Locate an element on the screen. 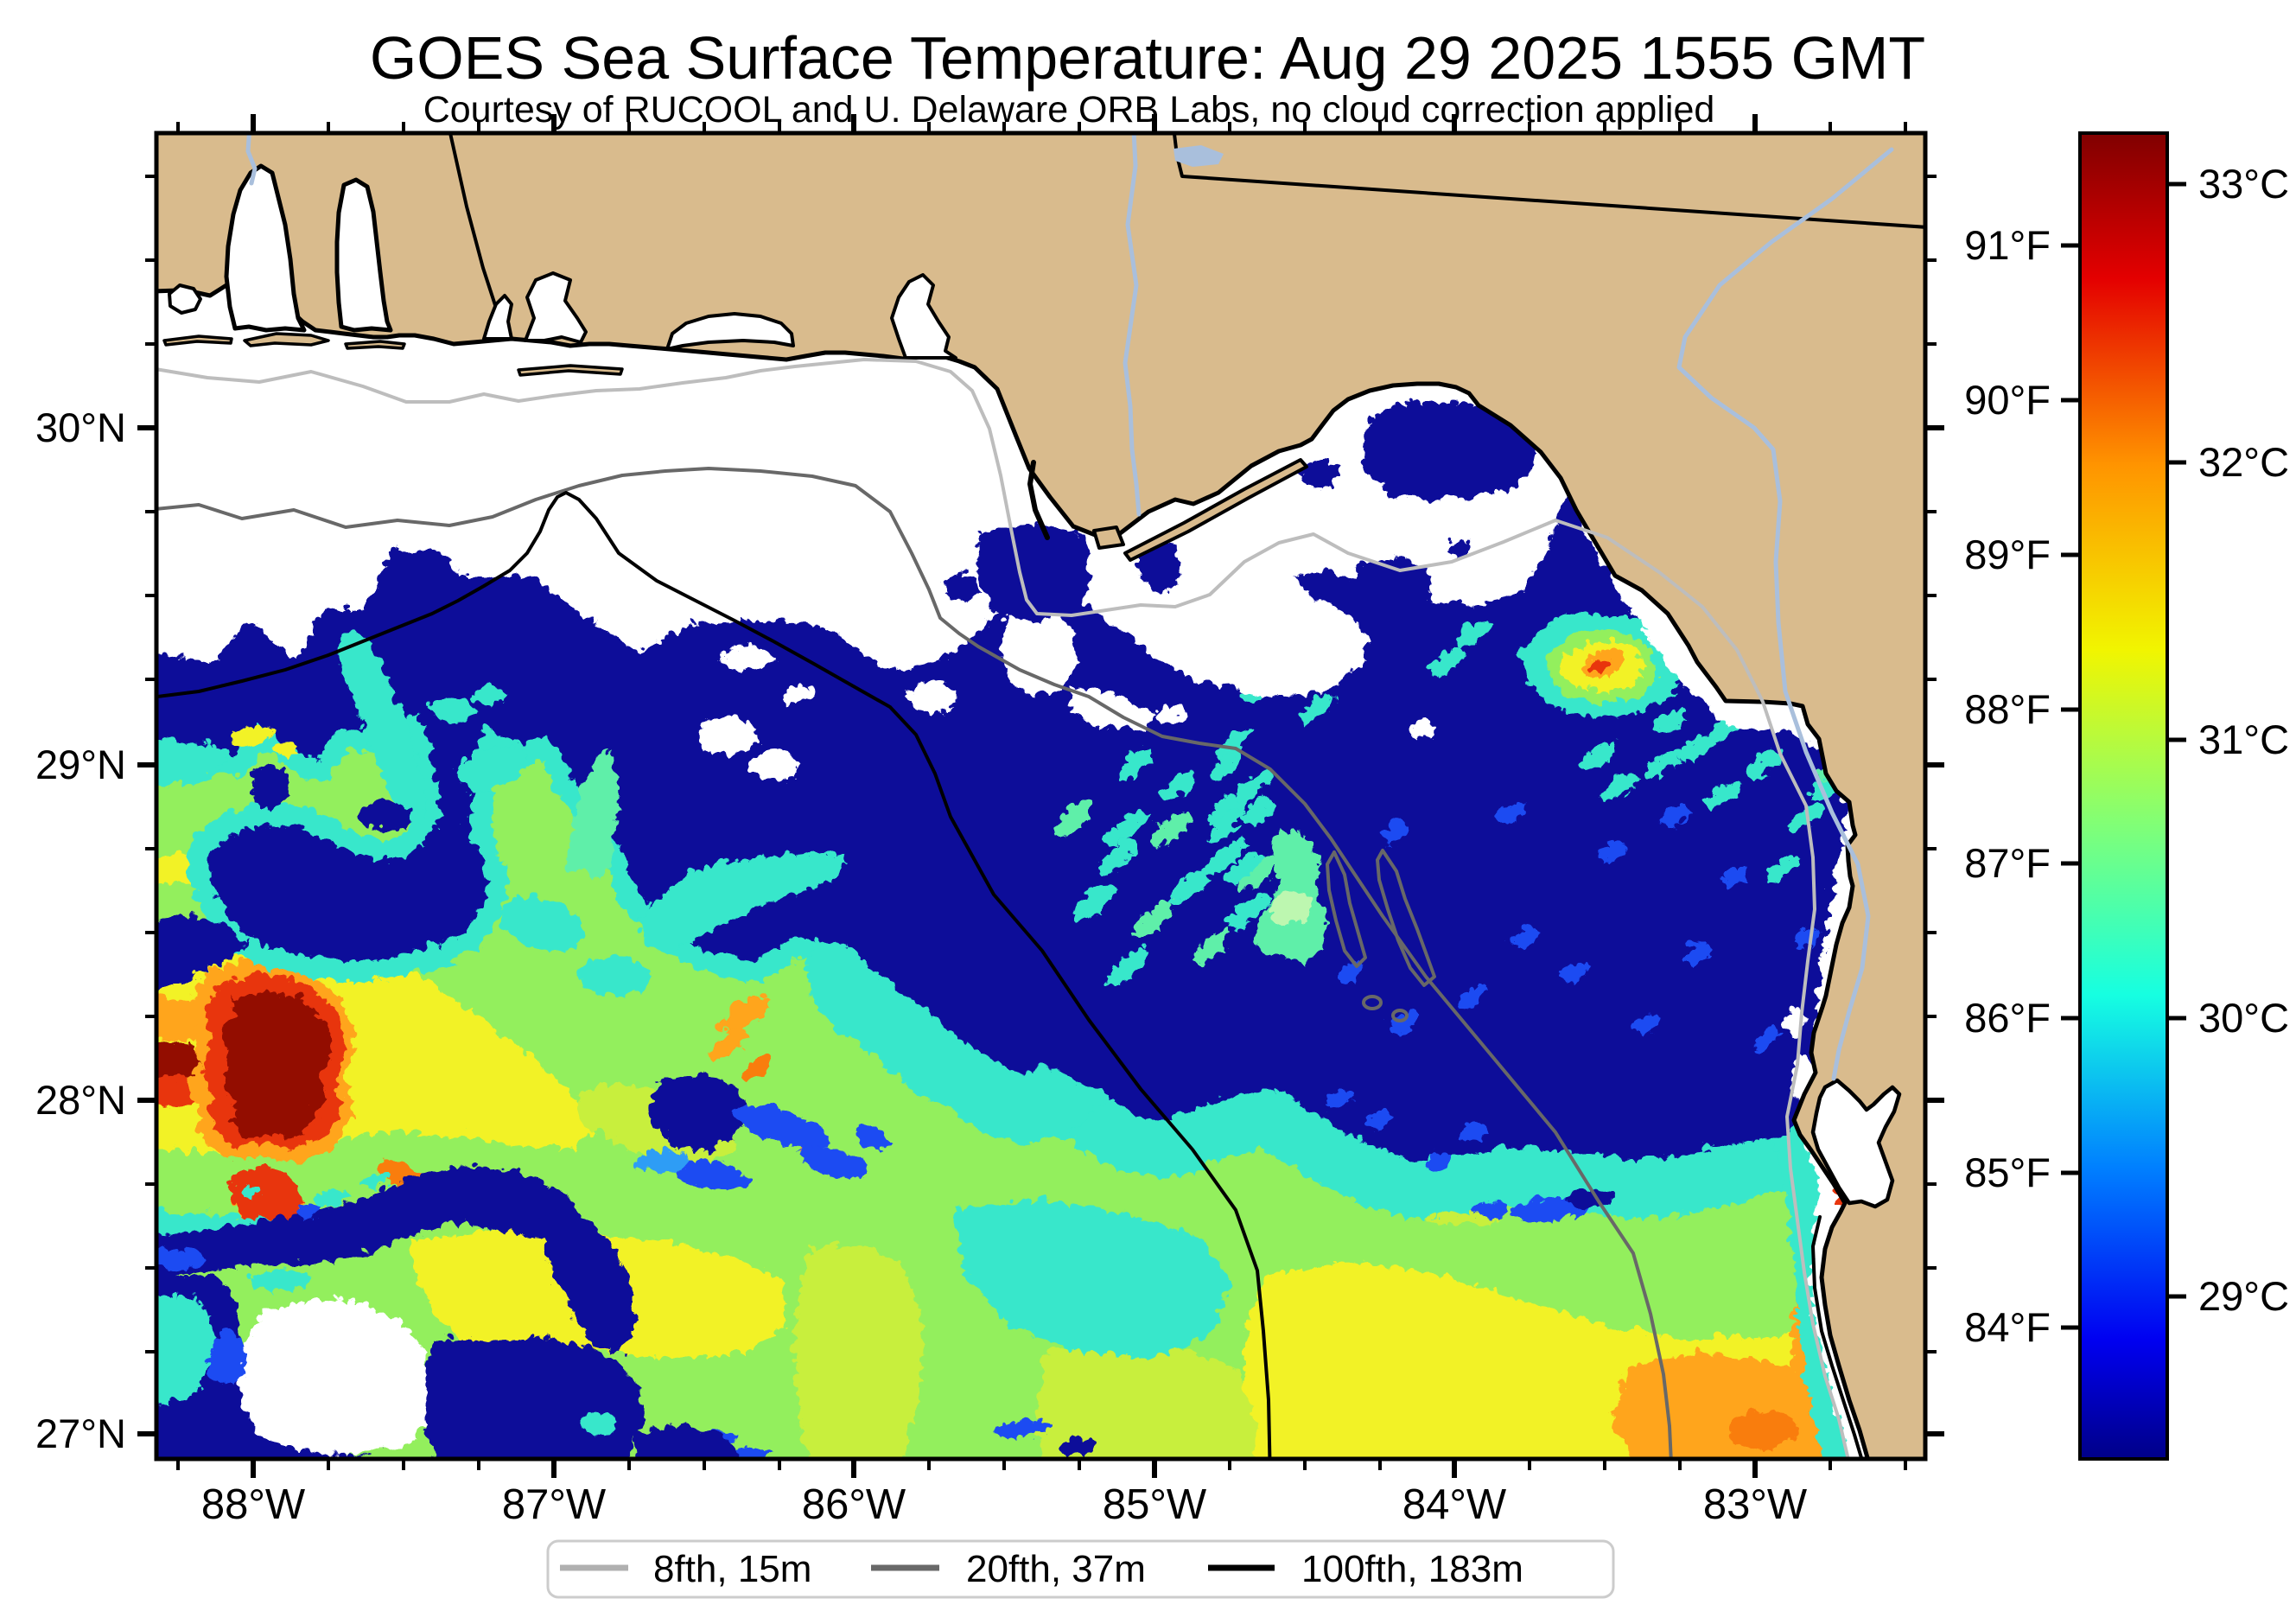  svg-text: 86°F is located at coordinates (2007, 1018).